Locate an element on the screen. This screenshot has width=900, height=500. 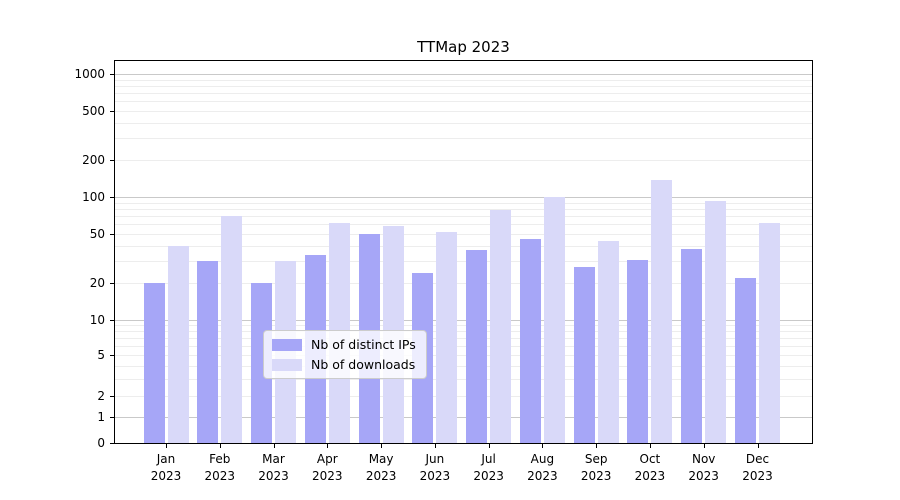
y-tick-label: 0 is located at coordinates (101, 443).